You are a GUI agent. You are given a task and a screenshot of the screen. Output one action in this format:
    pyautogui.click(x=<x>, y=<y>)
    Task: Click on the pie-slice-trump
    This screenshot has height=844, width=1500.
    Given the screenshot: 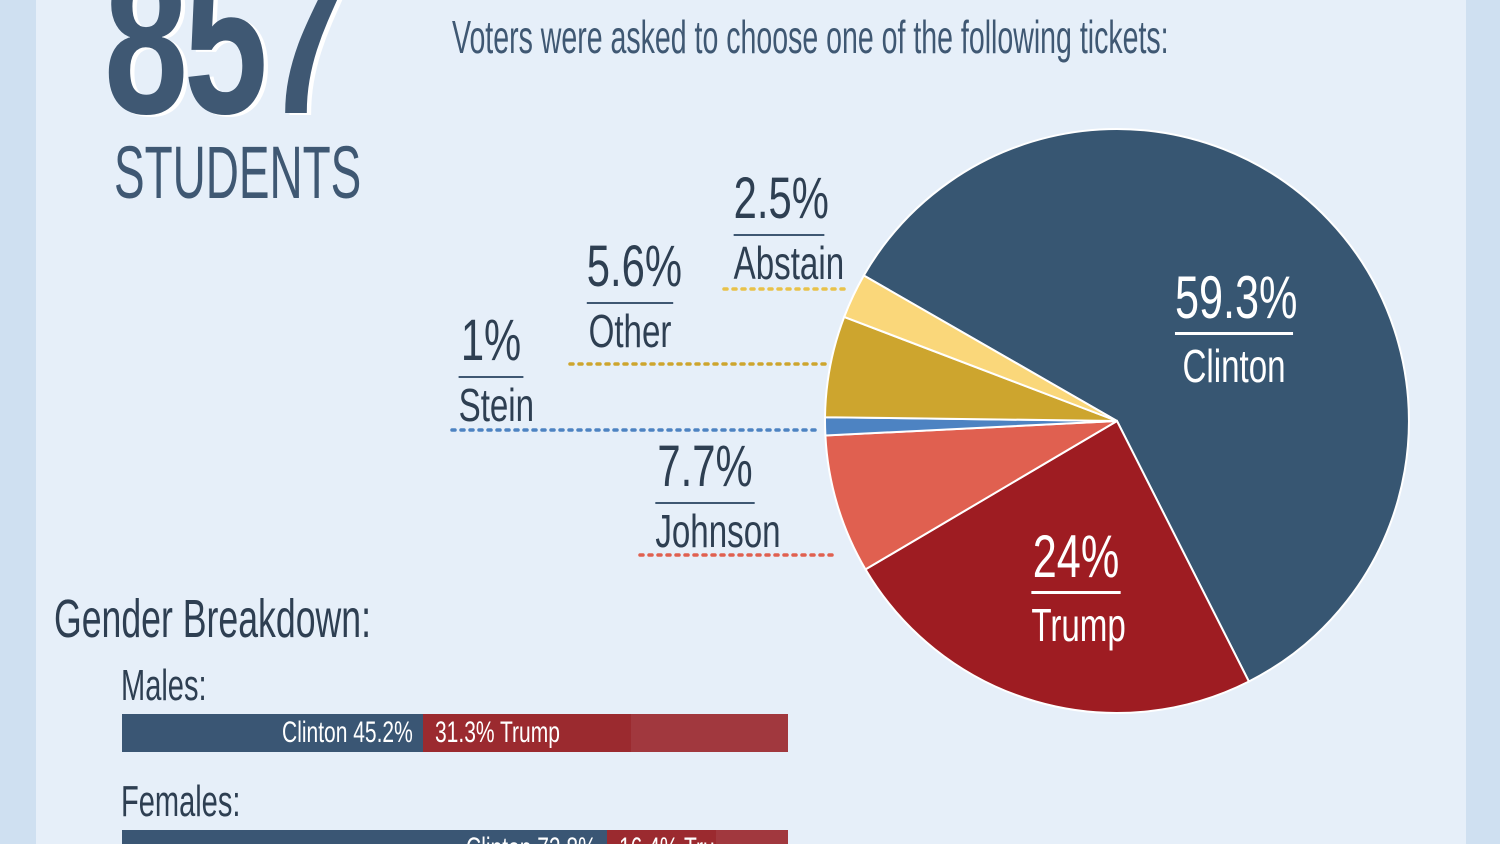 What is the action you would take?
    pyautogui.click(x=1057, y=566)
    